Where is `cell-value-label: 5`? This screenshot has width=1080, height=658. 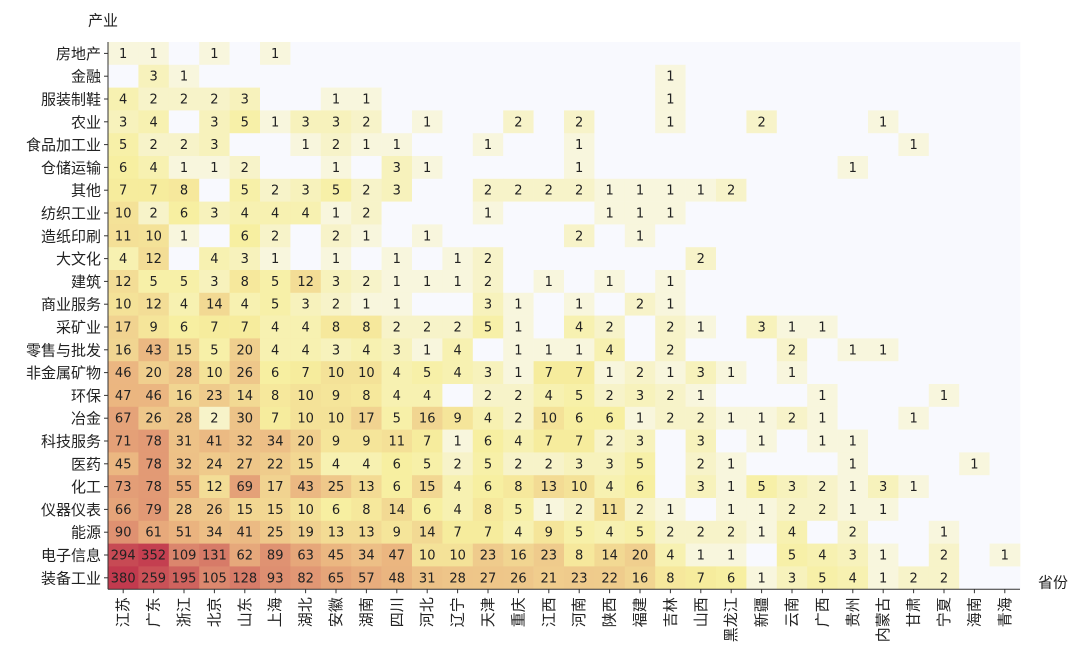 cell-value-label: 5 is located at coordinates (427, 464).